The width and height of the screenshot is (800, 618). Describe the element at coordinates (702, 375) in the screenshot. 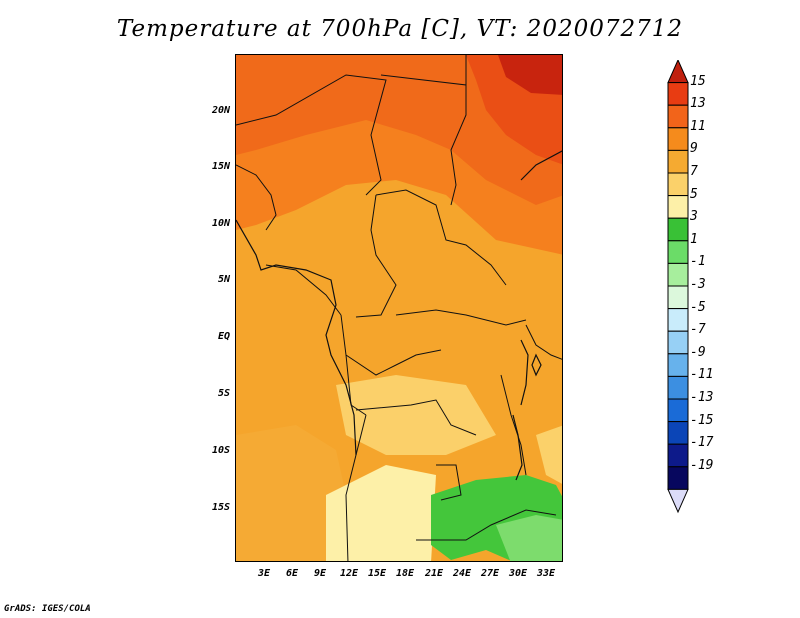

I see `colorbar-label: -11` at that location.